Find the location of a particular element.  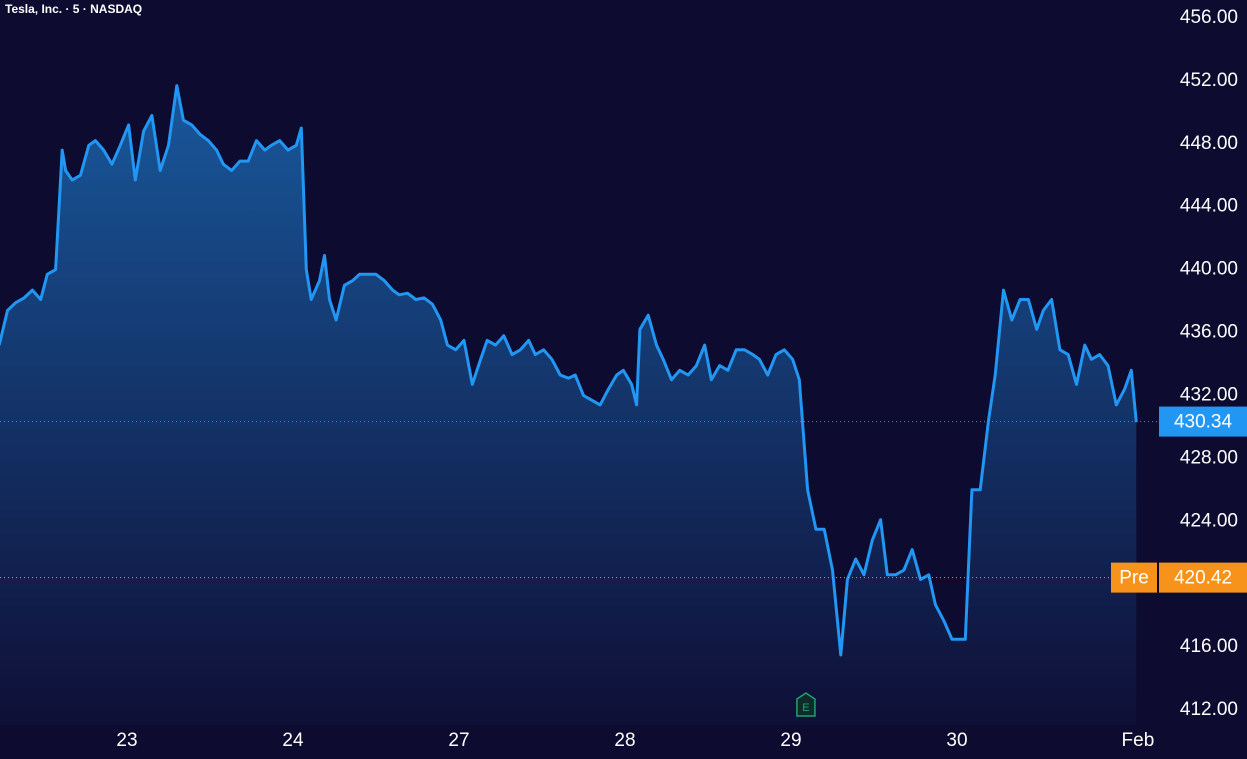

premarket-label: 420.42 is located at coordinates (1203, 578).